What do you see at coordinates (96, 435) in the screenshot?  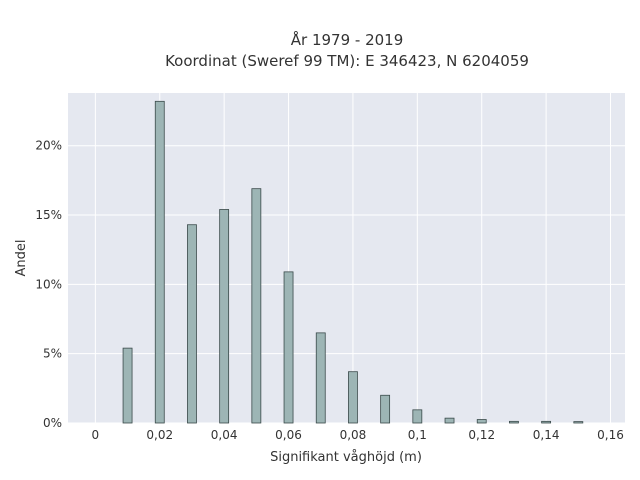 I see `x-tick-label: 0` at bounding box center [96, 435].